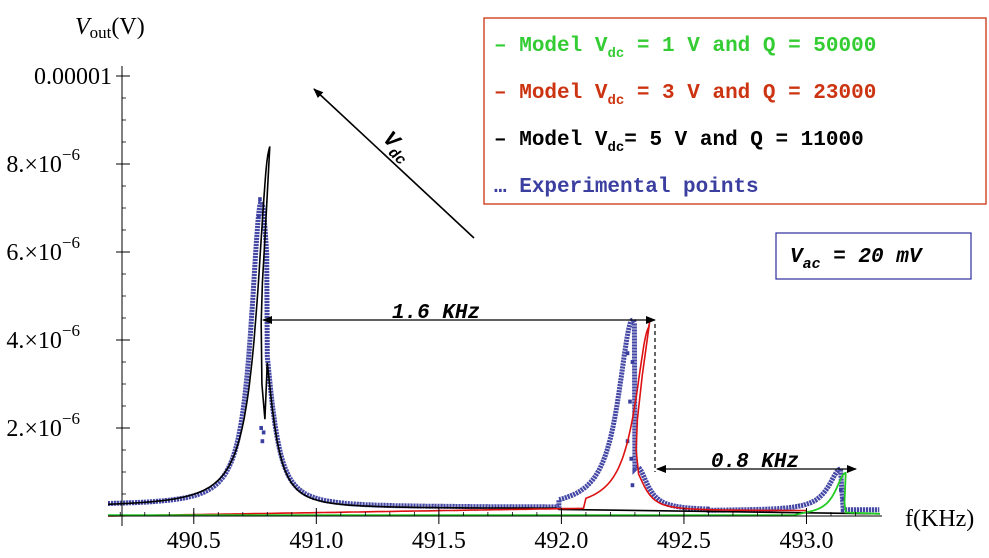 Image resolution: width=989 pixels, height=558 pixels. I want to click on x-tick-label: 491.0, so click(316, 541).